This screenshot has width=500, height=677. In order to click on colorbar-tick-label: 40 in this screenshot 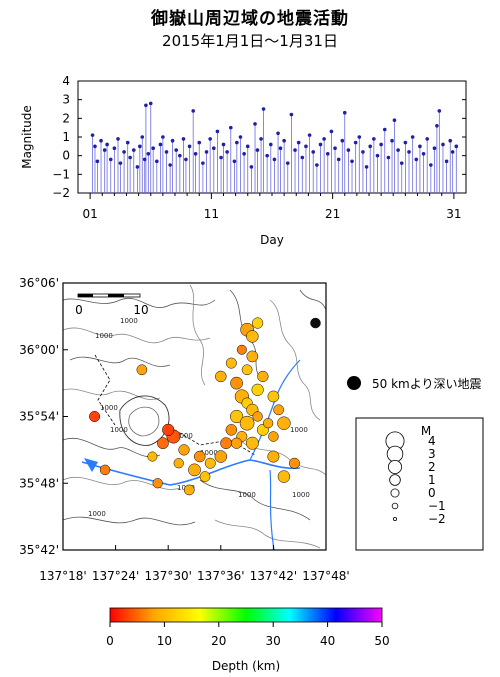, I will do `click(327, 641)`.